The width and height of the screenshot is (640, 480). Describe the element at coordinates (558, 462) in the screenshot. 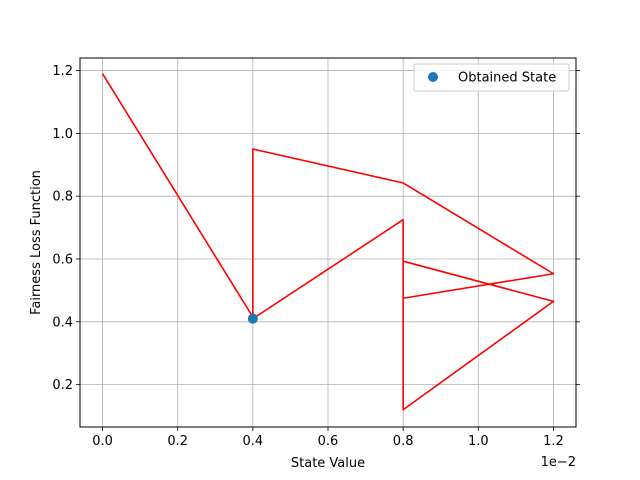

I see `x-offset-label: 1e−2` at that location.